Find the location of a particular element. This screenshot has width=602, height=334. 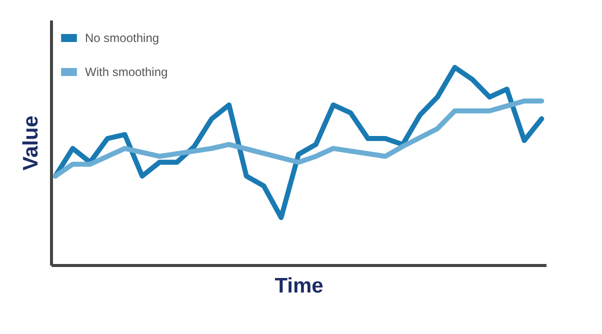

legend-label: No smoothing is located at coordinates (122, 38).